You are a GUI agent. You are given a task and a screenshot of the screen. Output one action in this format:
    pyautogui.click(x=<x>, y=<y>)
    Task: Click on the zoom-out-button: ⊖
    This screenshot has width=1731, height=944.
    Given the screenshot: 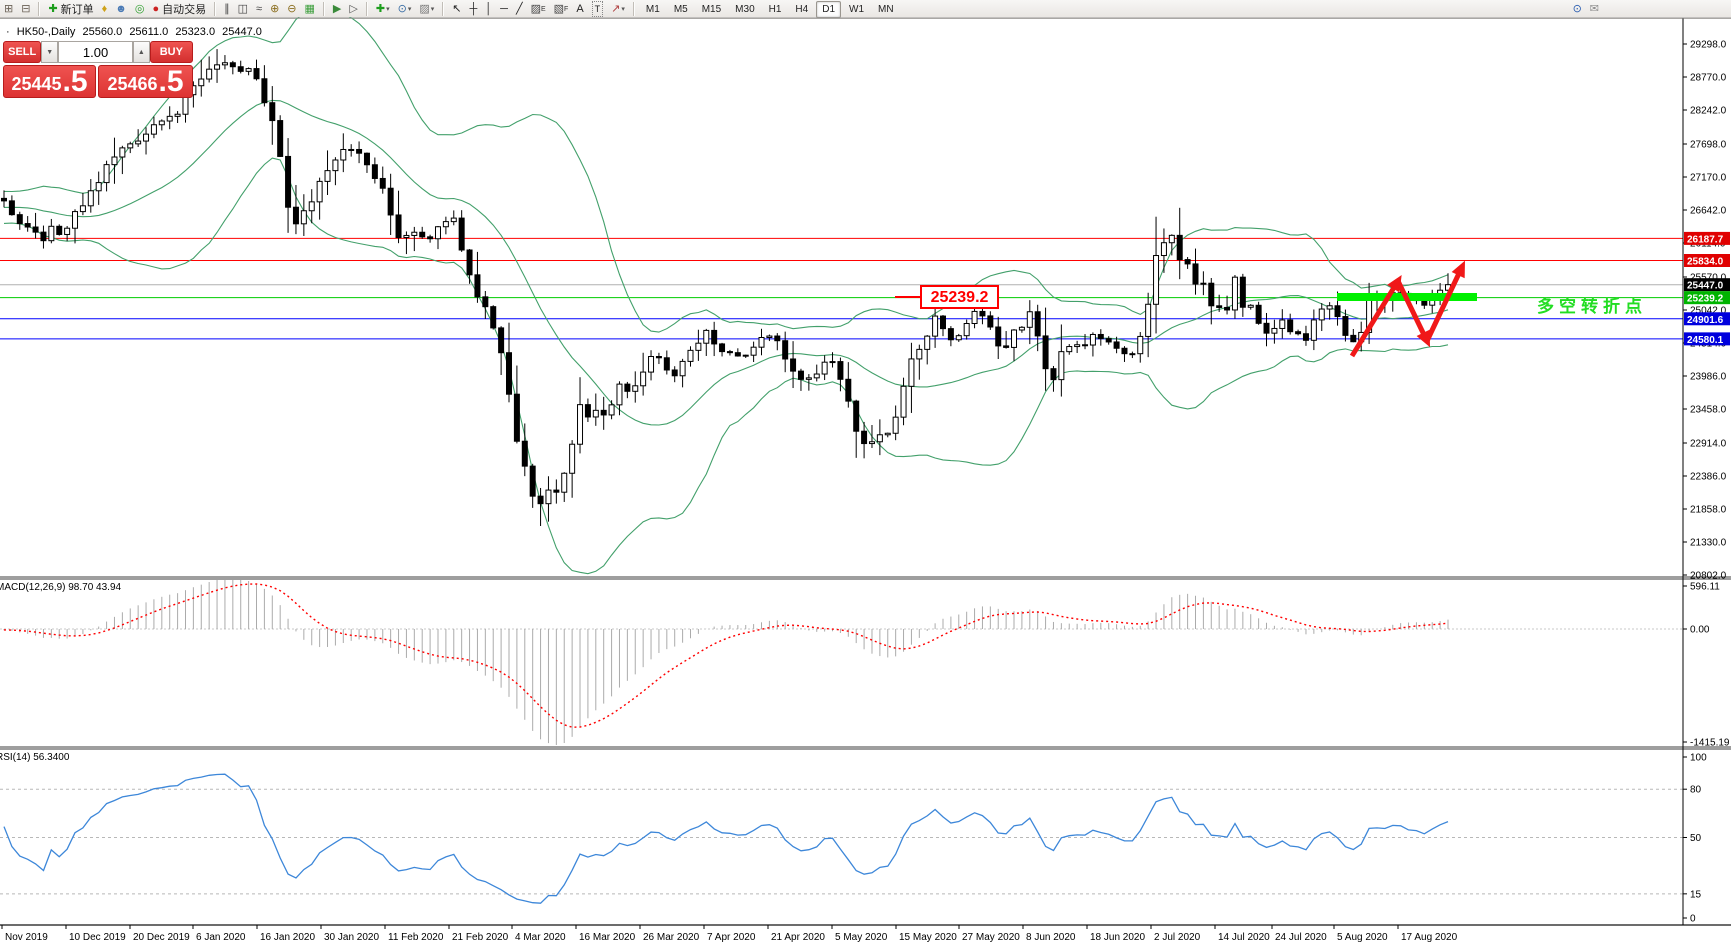 What is the action you would take?
    pyautogui.click(x=291, y=9)
    